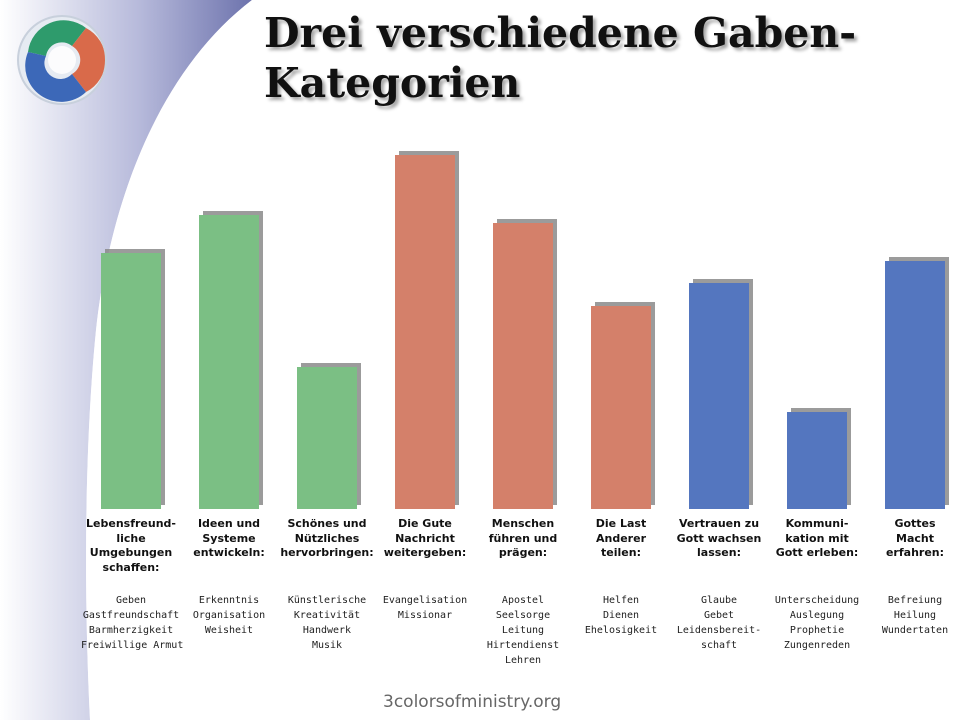  Describe the element at coordinates (327, 630) in the screenshot. I see `gift-item: Handwerk` at that location.